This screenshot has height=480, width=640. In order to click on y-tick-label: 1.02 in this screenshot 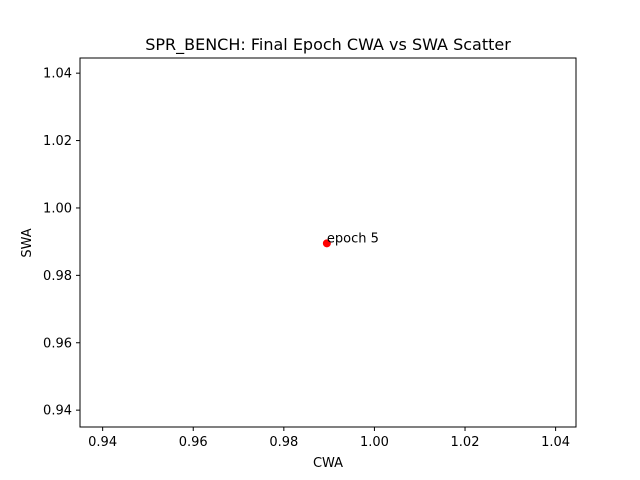, I will do `click(57, 141)`.